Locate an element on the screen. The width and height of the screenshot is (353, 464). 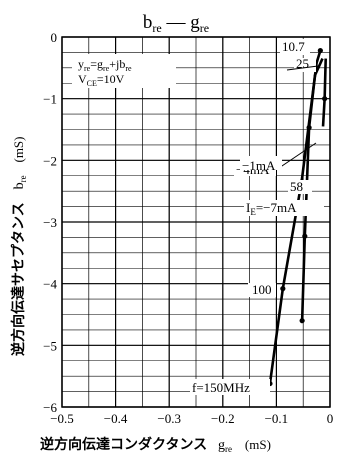
formula-box is located at coordinates (124, 71).